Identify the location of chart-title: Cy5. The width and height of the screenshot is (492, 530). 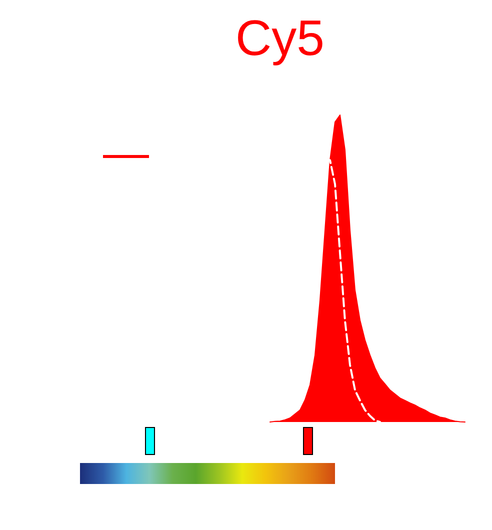
(280, 38).